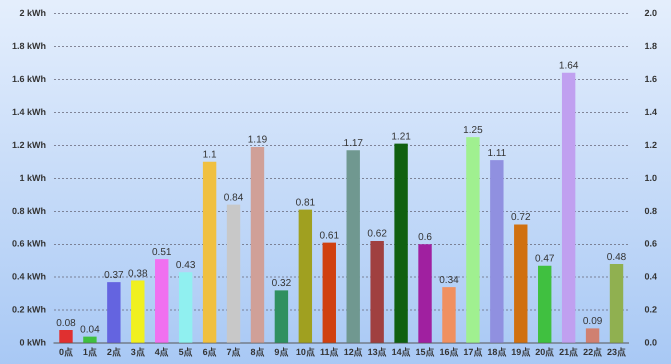 This screenshot has width=671, height=364. I want to click on x-tick-label: 0点, so click(65, 352).